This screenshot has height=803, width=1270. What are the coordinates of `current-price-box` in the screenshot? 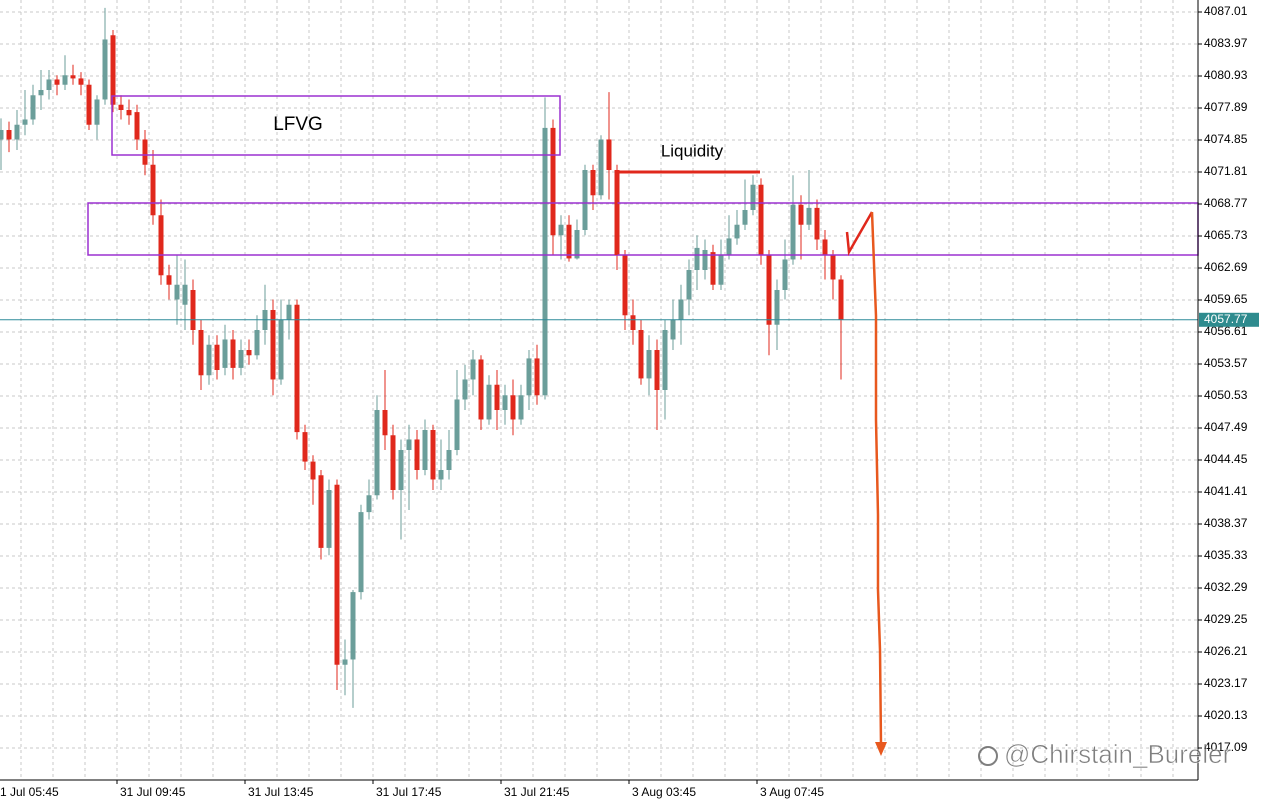 It's located at (1229, 319).